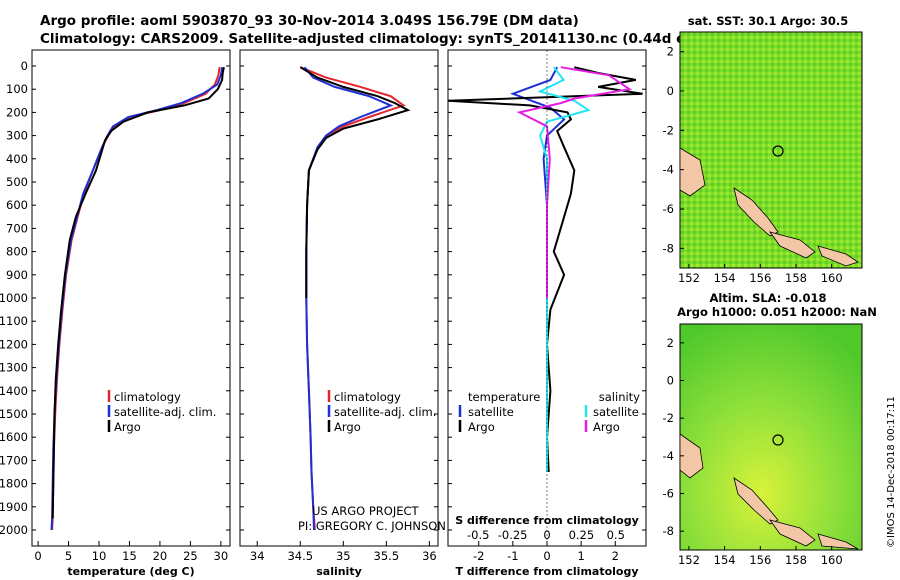  Describe the element at coordinates (300, 556) in the screenshot. I see `sal-xtick-label: 34.5` at that location.